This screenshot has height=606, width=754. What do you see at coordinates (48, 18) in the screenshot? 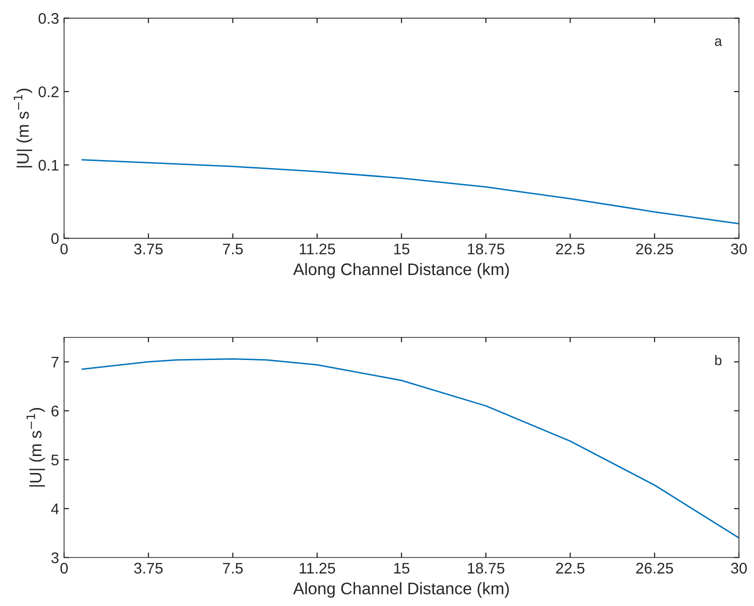
I see `y-tick-label: 0.3` at bounding box center [48, 18].